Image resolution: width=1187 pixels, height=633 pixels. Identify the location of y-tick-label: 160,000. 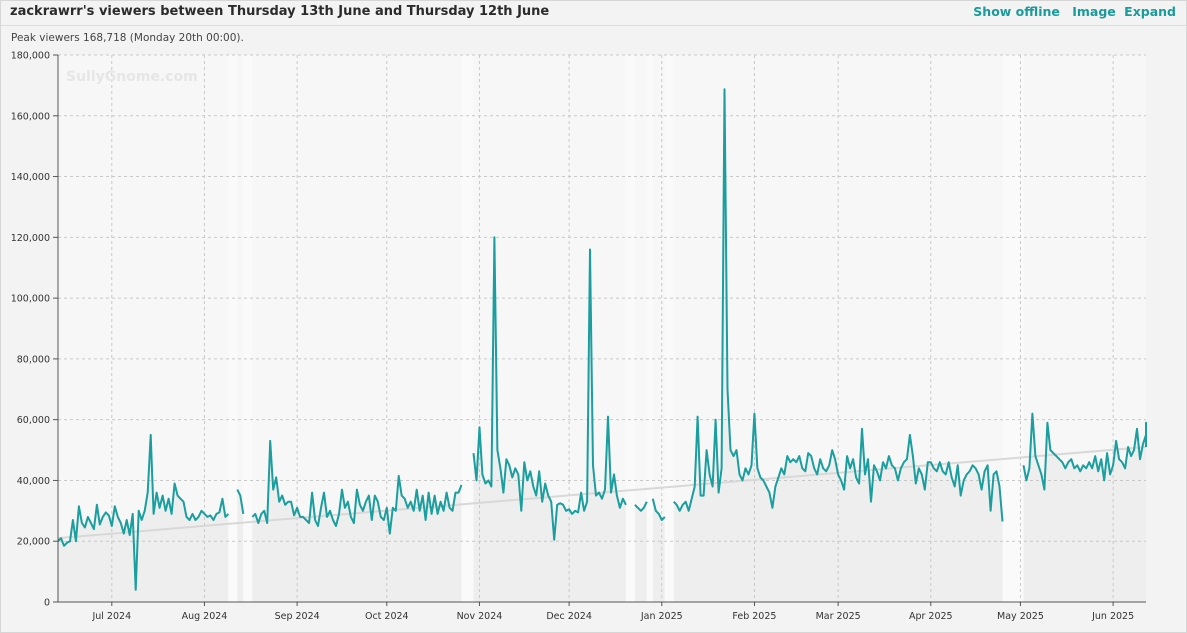
(30, 116).